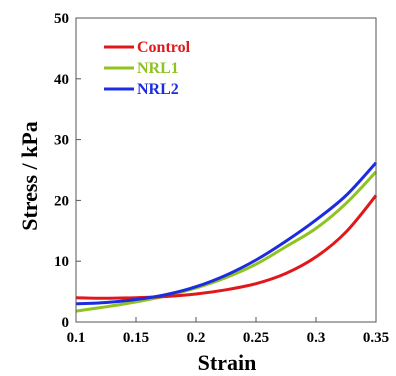 This screenshot has height=376, width=396. Describe the element at coordinates (61, 262) in the screenshot. I see `y-tick-label: 10` at that location.